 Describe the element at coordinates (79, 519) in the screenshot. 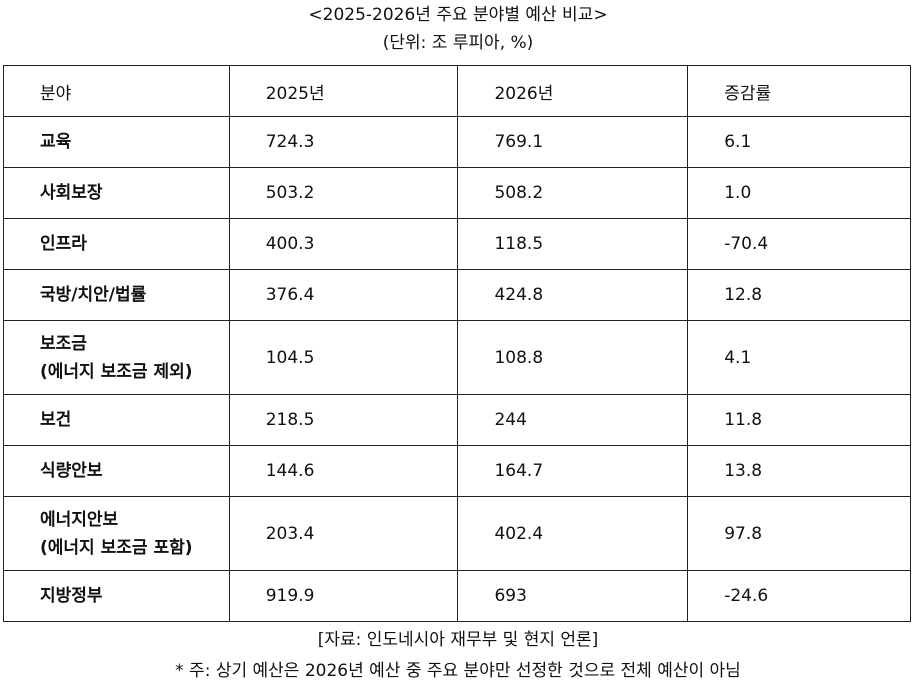

I see `sector-name: 에너지안보` at that location.